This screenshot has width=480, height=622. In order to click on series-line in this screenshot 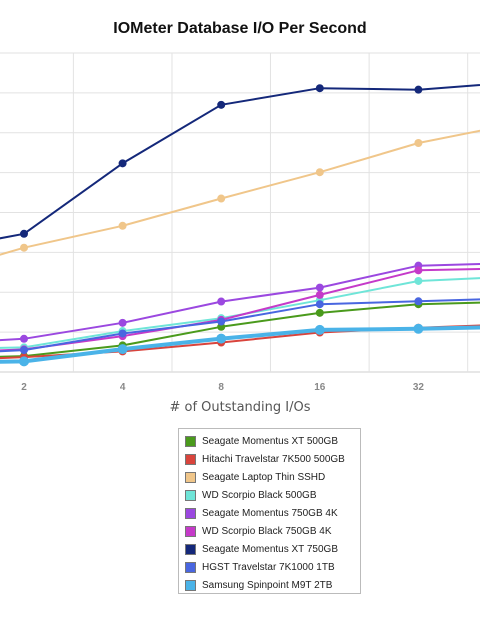, I will do `click(240, 325)`.